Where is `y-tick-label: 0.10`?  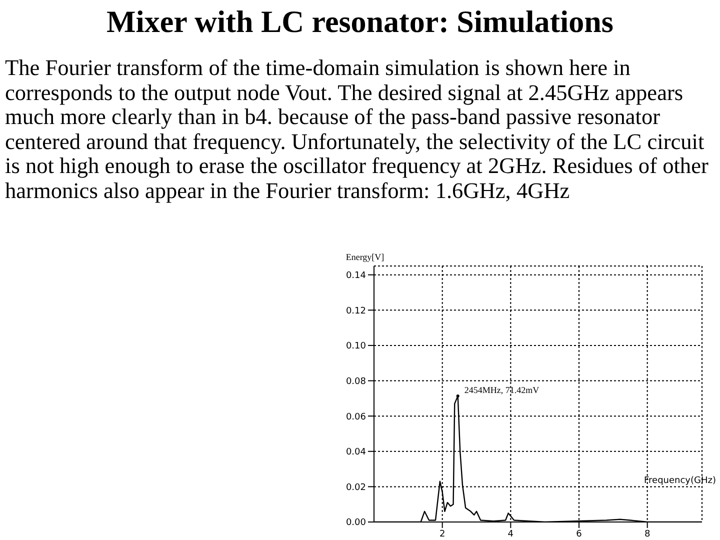 y-tick-label: 0.10 is located at coordinates (356, 347).